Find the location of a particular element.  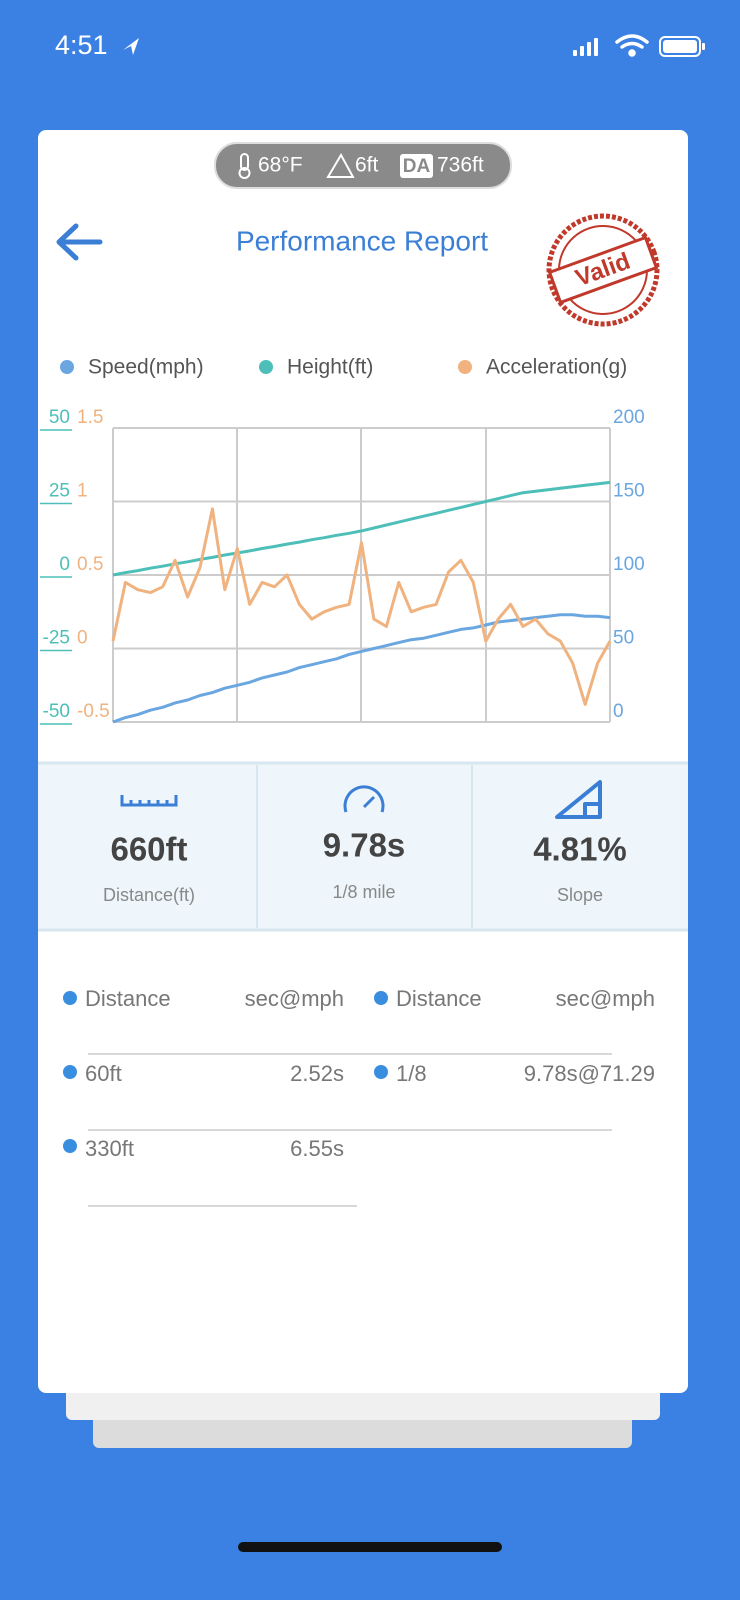

y3-tick-label: 200 is located at coordinates (629, 417).